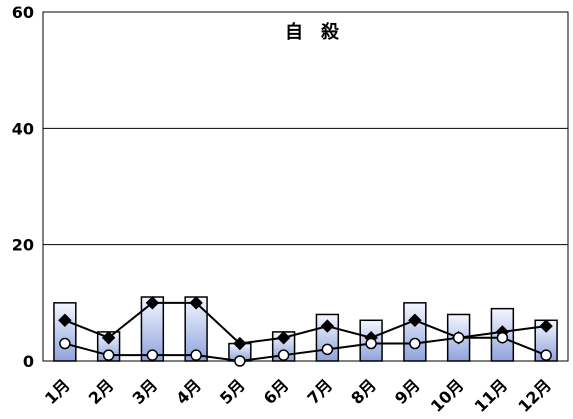 The height and width of the screenshot is (419, 573). I want to click on y-tick-label: 60, so click(23, 12).